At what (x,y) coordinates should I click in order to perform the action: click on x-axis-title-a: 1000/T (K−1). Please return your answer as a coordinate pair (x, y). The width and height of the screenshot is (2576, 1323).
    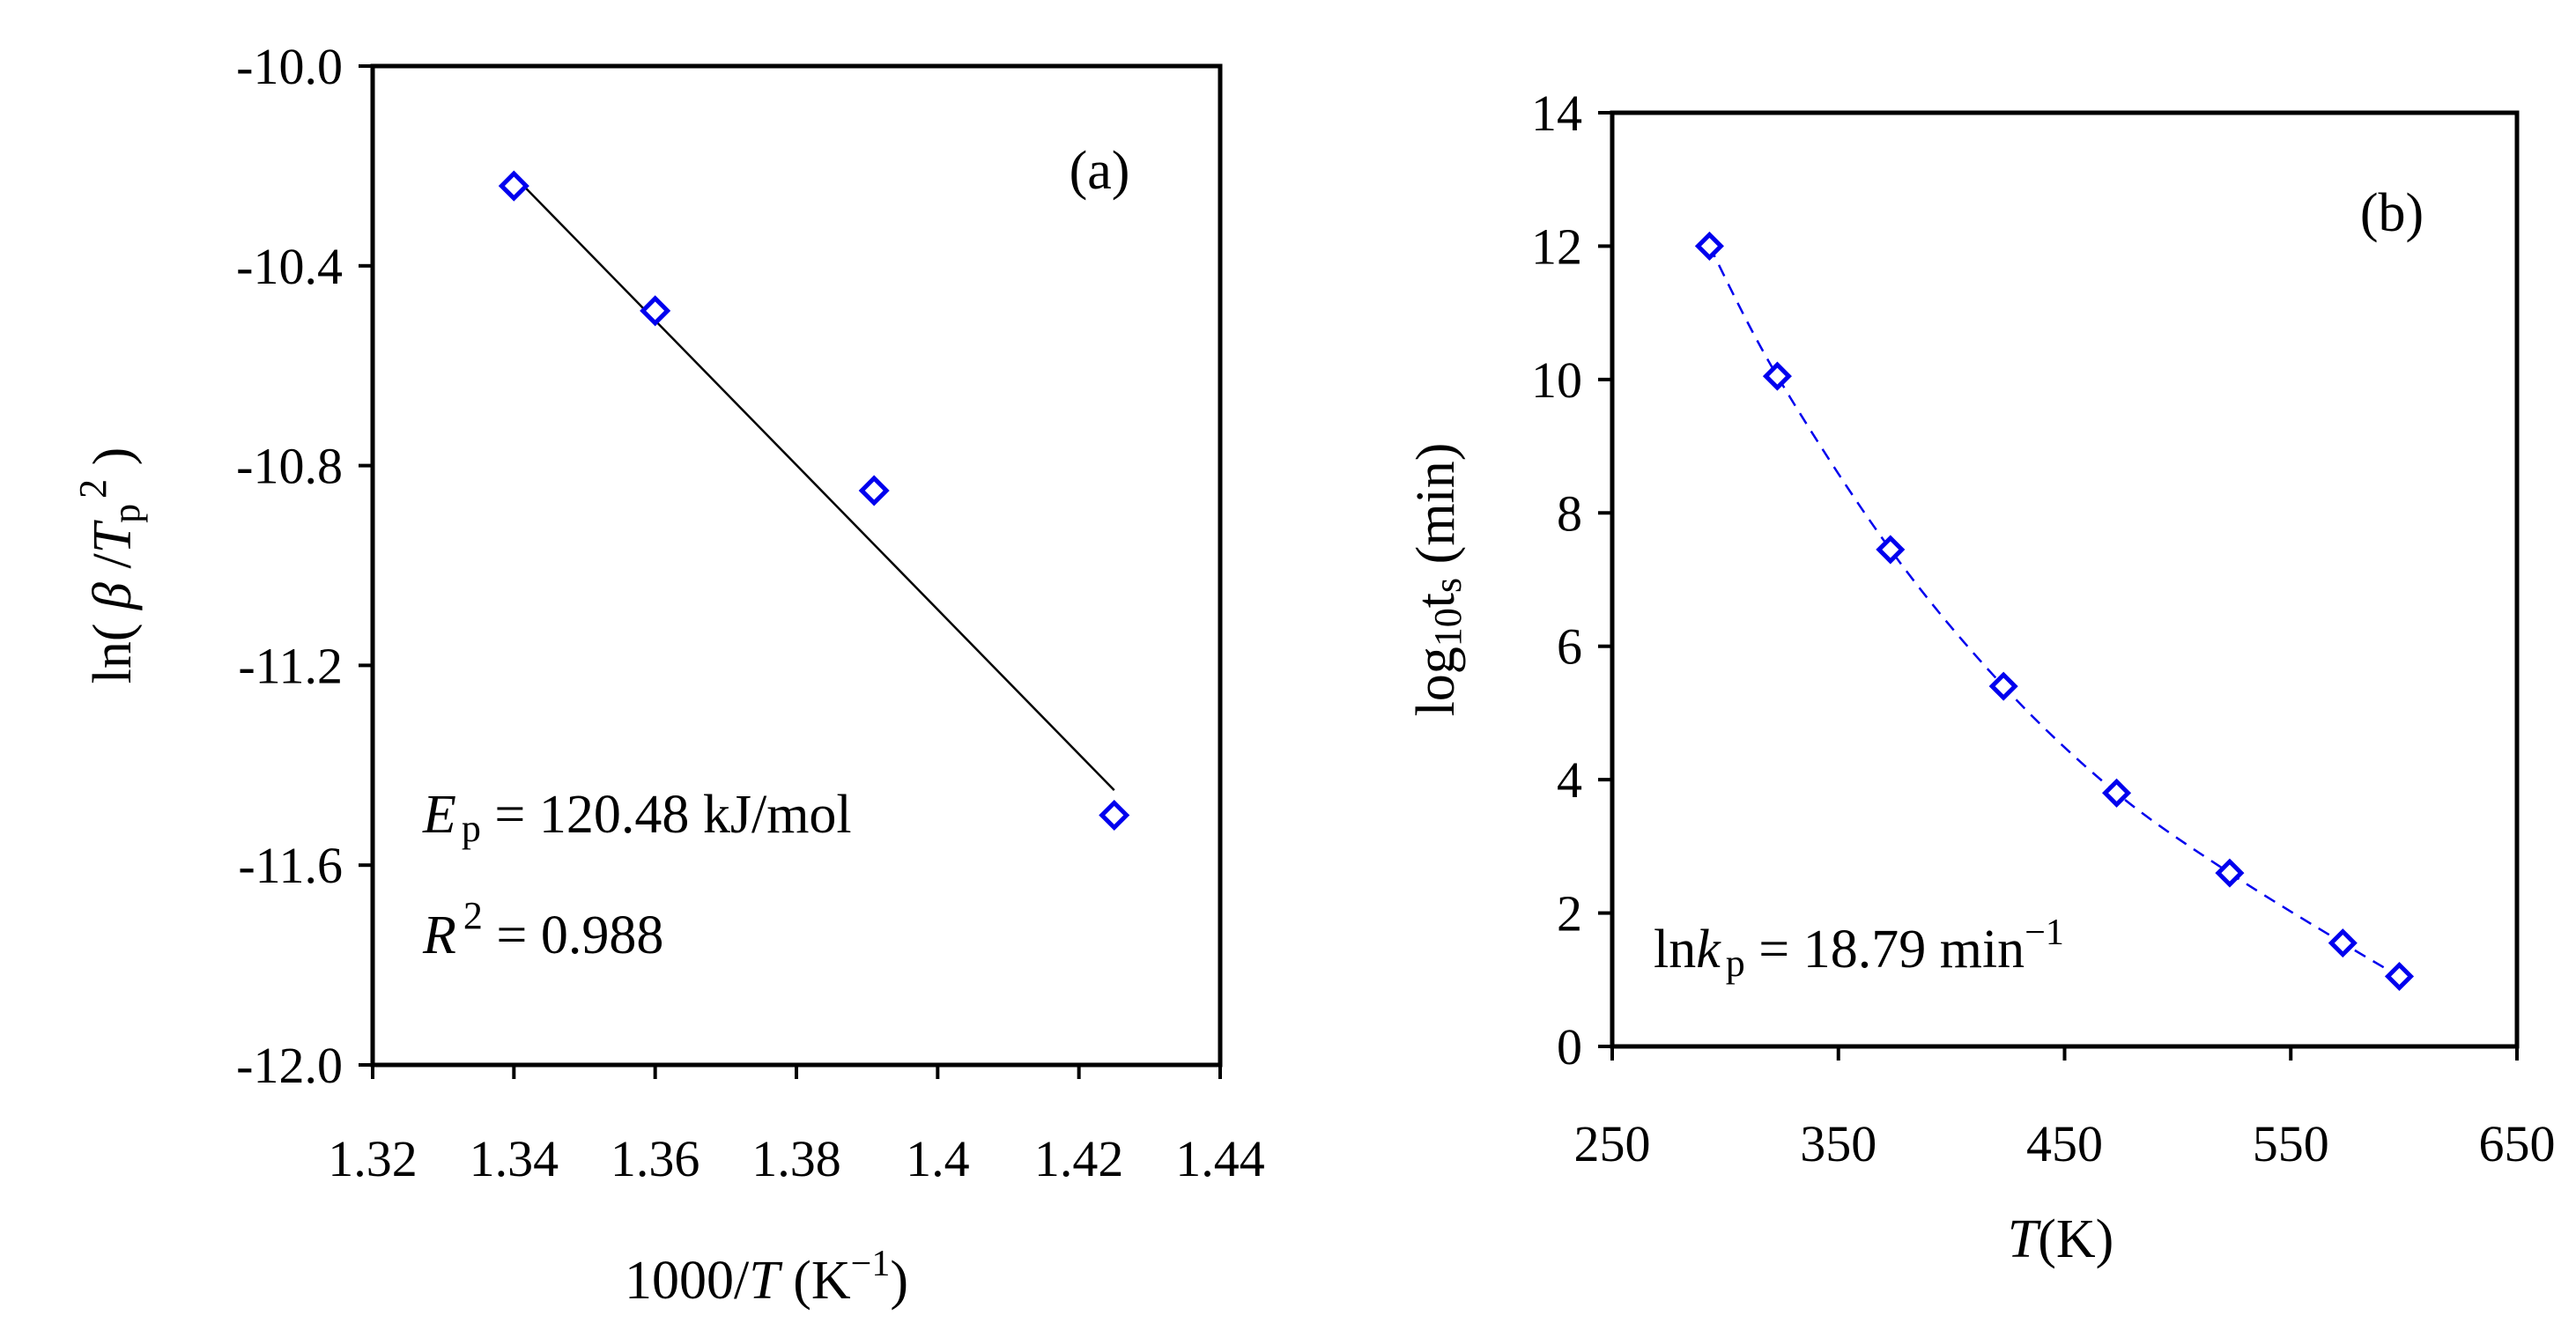
    Looking at the image, I should click on (766, 1277).